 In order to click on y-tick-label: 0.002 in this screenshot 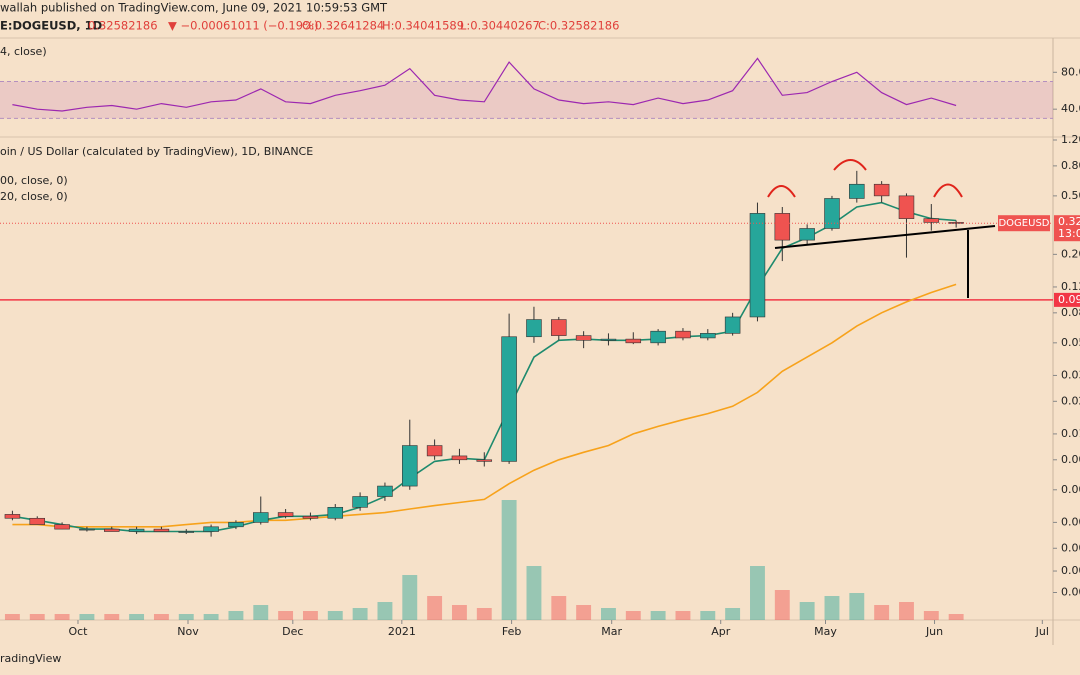, I will do `click(1070, 547)`.